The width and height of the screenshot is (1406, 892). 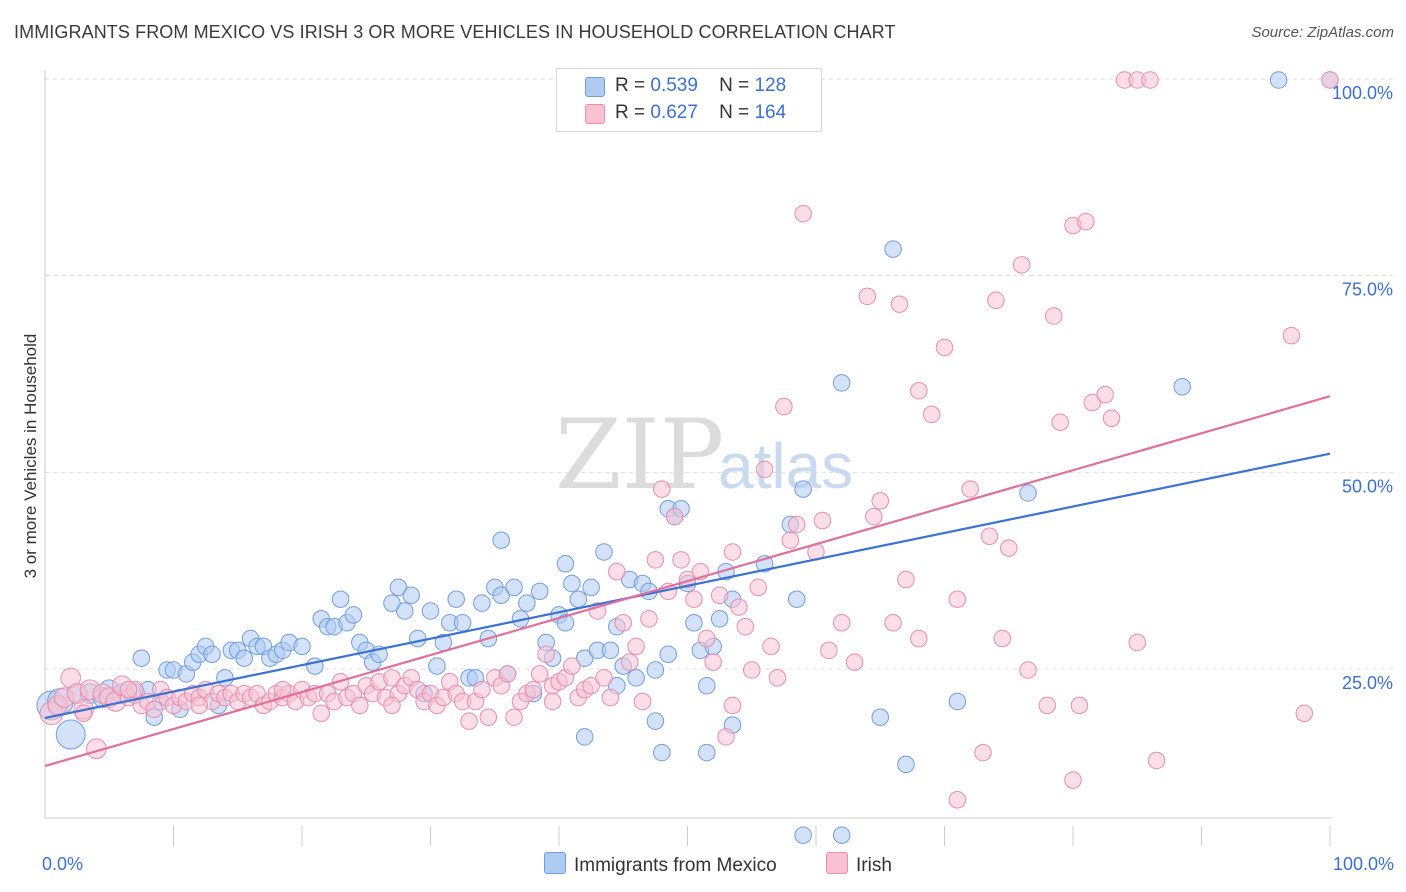 What do you see at coordinates (630, 112) in the screenshot?
I see `legend-r-label: R =` at bounding box center [630, 112].